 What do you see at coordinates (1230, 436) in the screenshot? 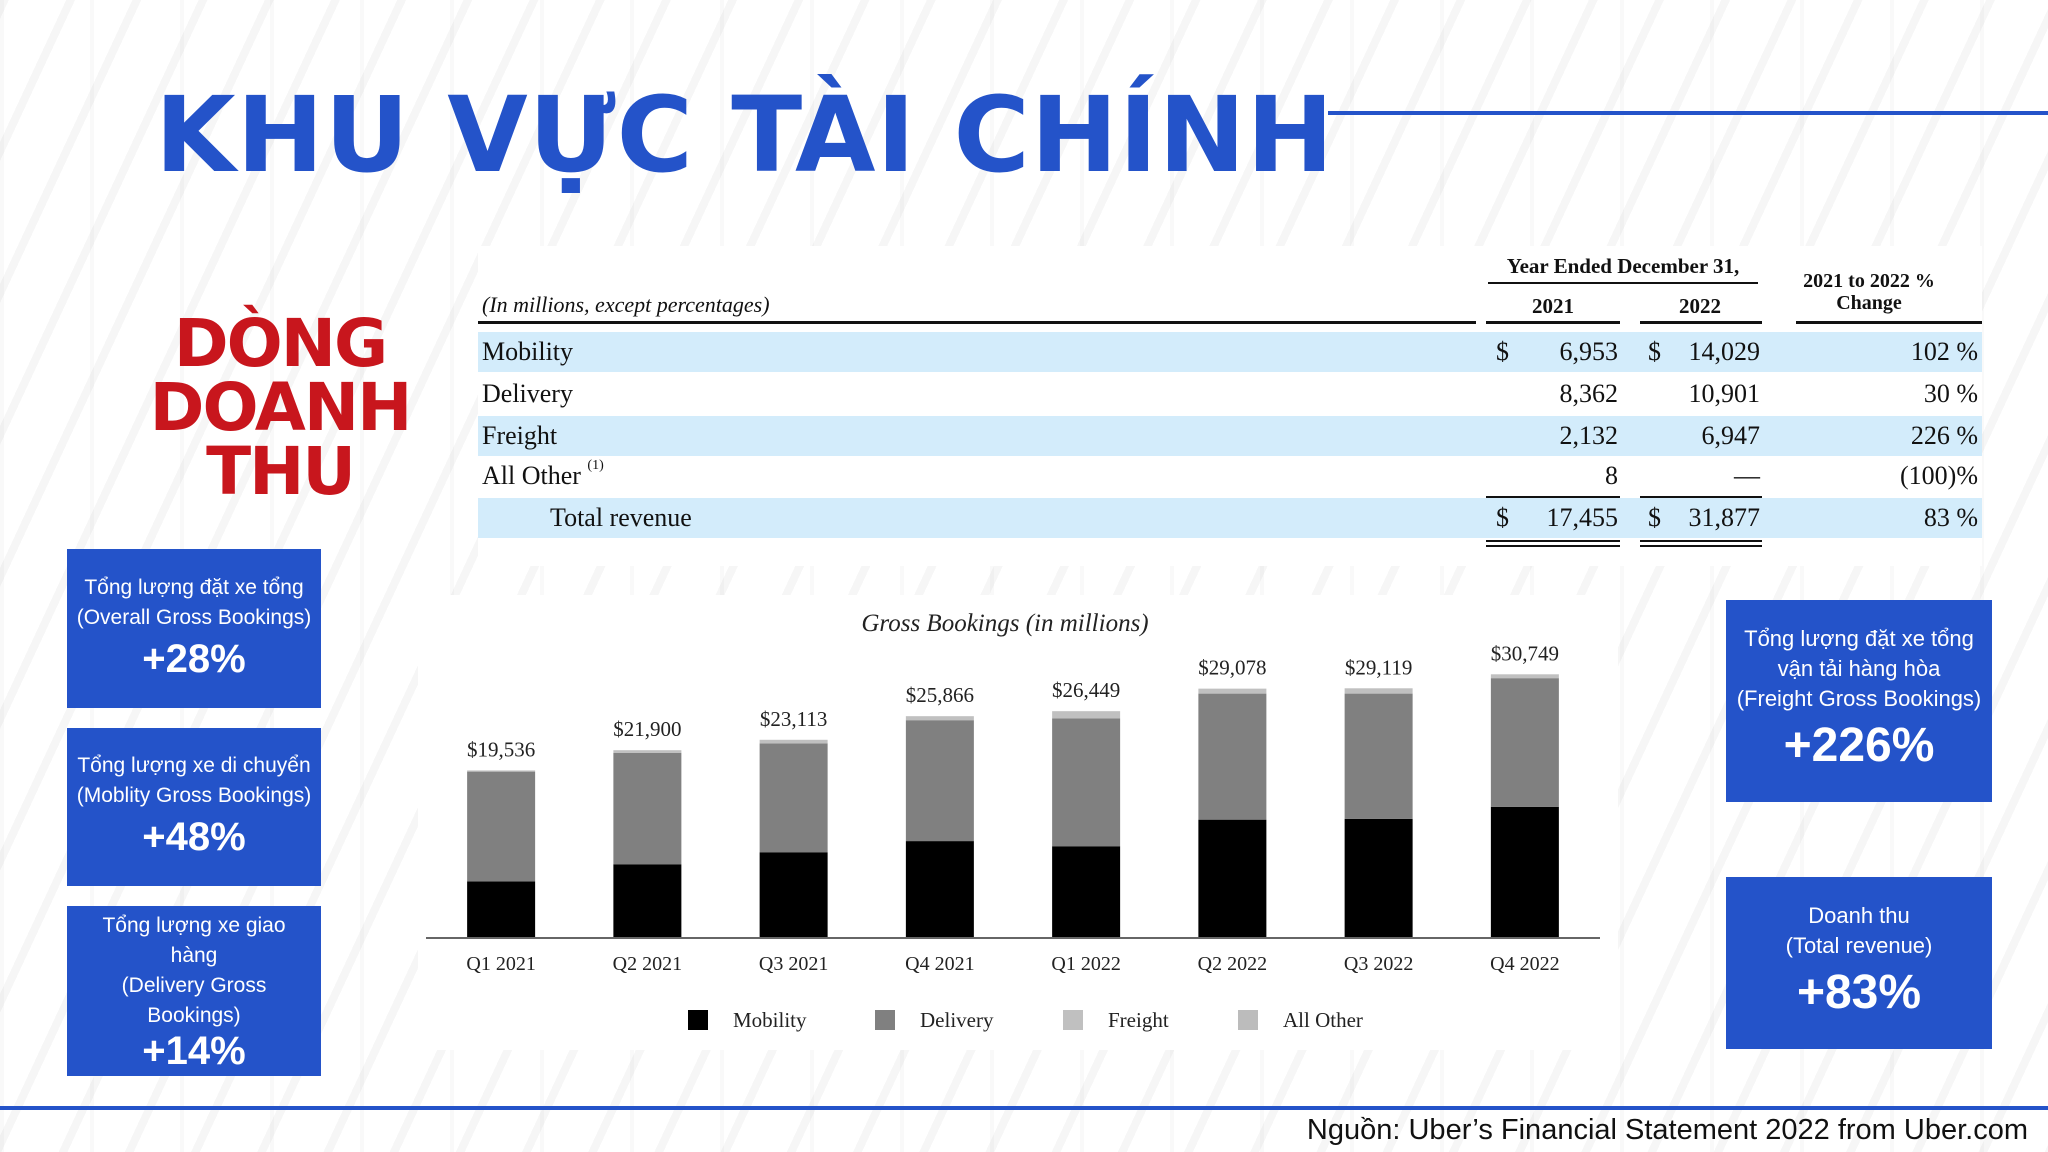
I see `table-row: Freight 2,132 6,947 226 %` at bounding box center [1230, 436].